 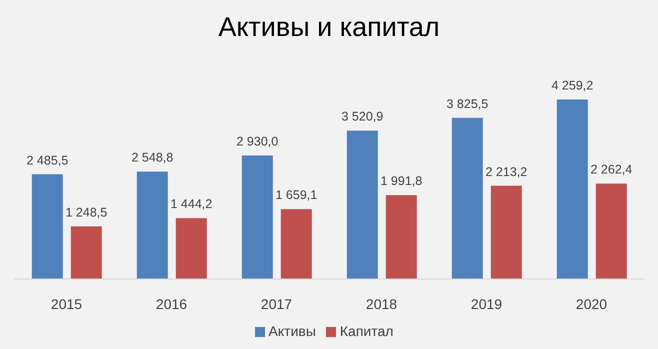 What do you see at coordinates (611, 169) in the screenshot?
I see `data-label: 2 262,4` at bounding box center [611, 169].